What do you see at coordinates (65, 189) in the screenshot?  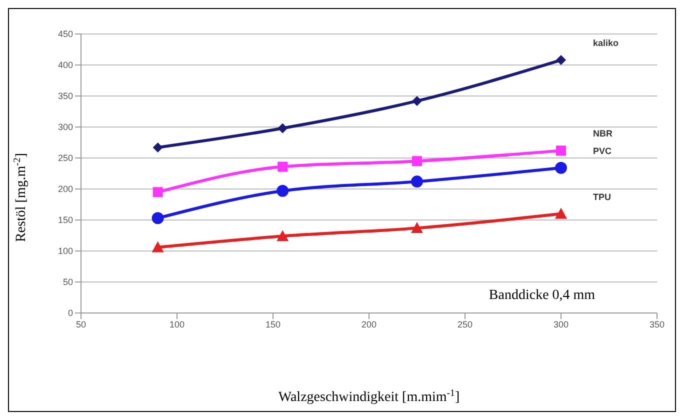 I see `y-tick-label: 200` at bounding box center [65, 189].